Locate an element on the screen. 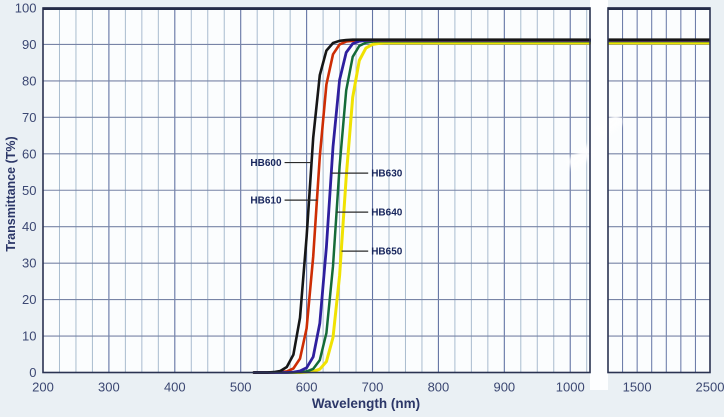 The width and height of the screenshot is (724, 417). break-slash-lower is located at coordinates (581, 157).